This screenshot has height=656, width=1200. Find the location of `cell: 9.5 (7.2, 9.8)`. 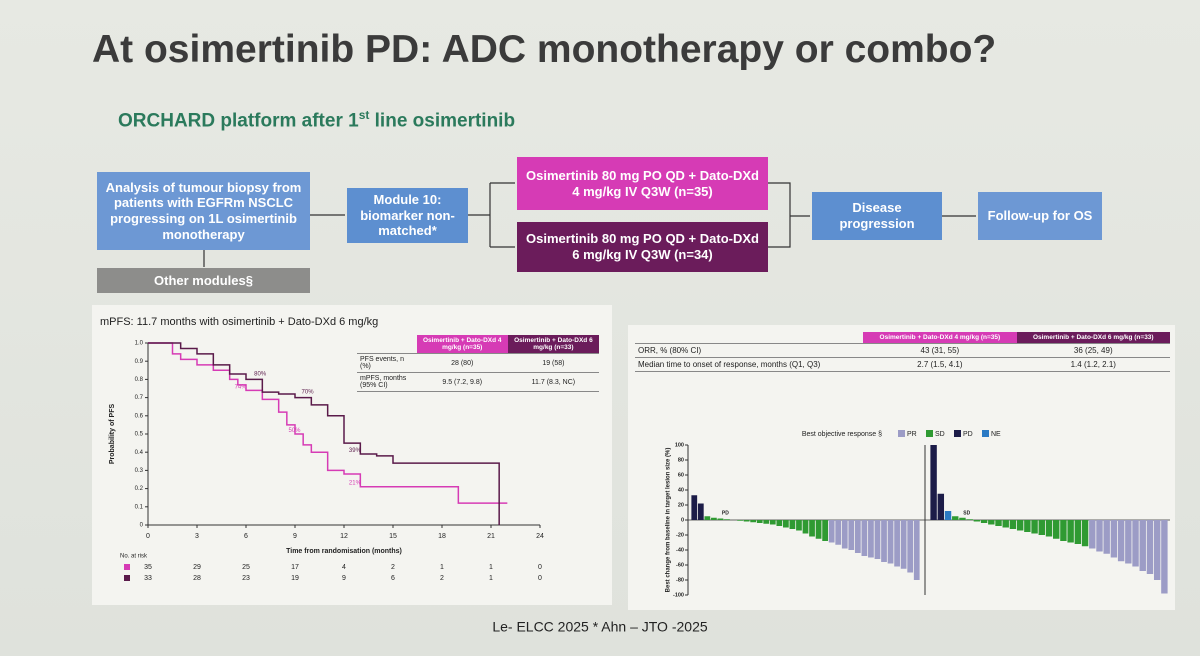

cell: 9.5 (7.2, 9.8) is located at coordinates (462, 382).